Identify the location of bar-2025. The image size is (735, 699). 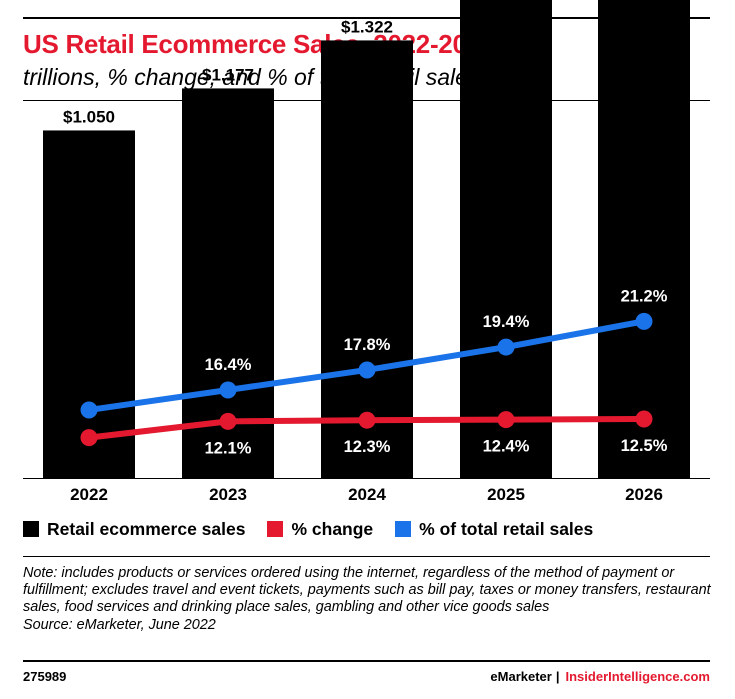
(506, 239).